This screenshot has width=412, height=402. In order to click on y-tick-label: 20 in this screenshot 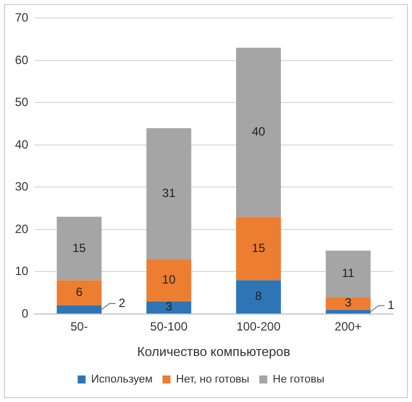, I will do `click(21, 229)`.